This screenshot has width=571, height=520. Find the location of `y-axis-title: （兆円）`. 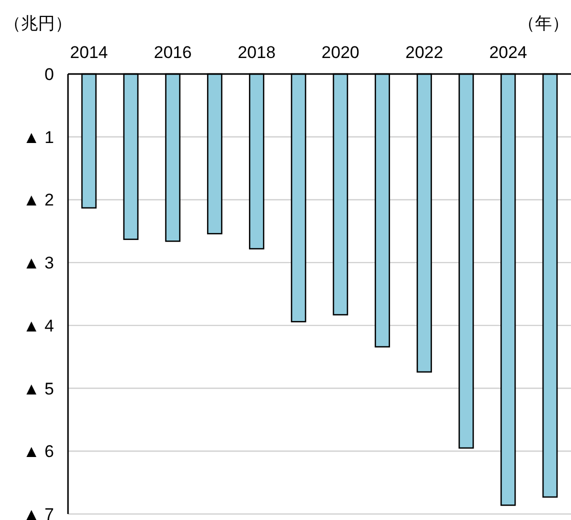

y-axis-title: （兆円） is located at coordinates (38, 23).